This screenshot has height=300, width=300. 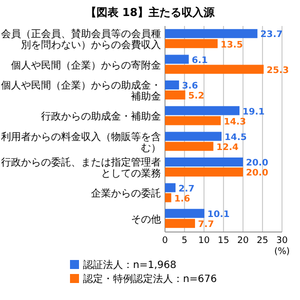 I want to click on x-tick-label: 20, so click(x=243, y=241).